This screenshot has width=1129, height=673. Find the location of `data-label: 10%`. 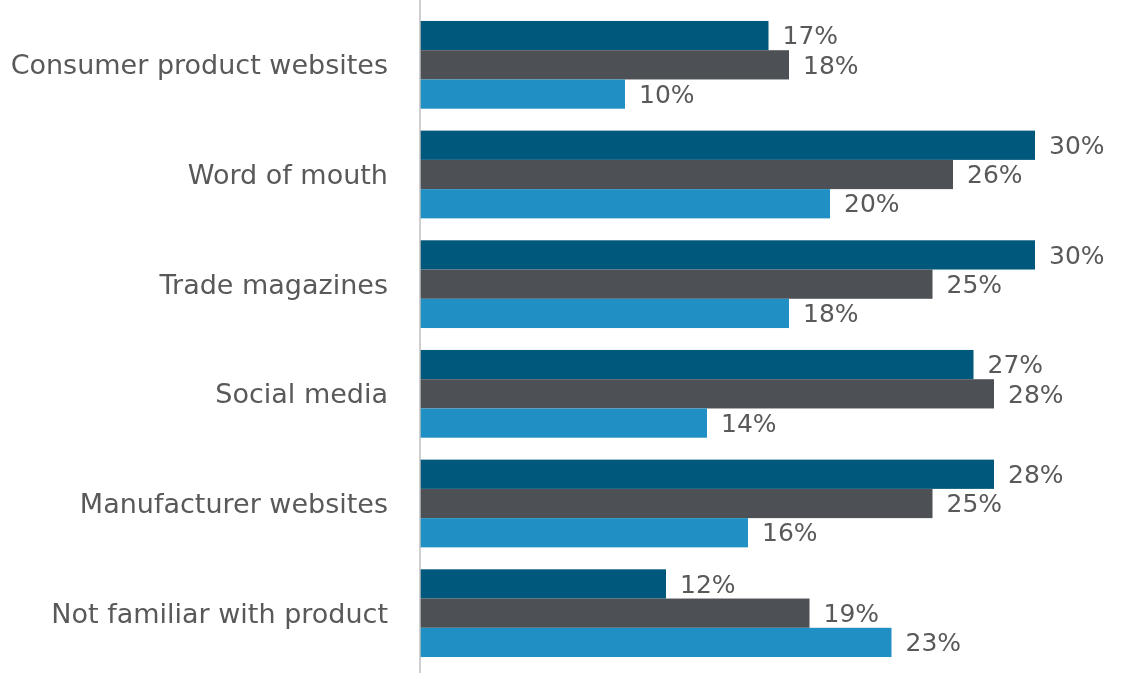

data-label: 10% is located at coordinates (667, 94).